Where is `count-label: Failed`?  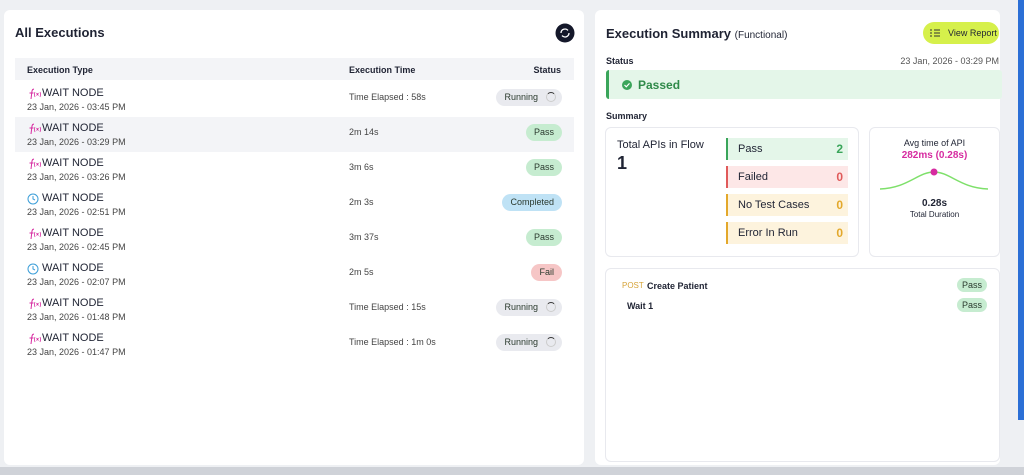 count-label: Failed is located at coordinates (753, 177).